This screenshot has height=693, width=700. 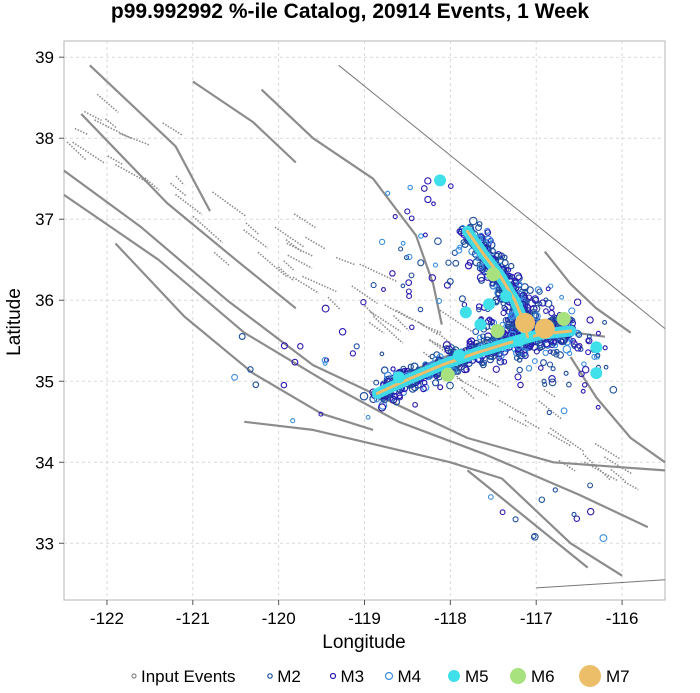 I want to click on x-tick-label: -120, so click(x=279, y=618).